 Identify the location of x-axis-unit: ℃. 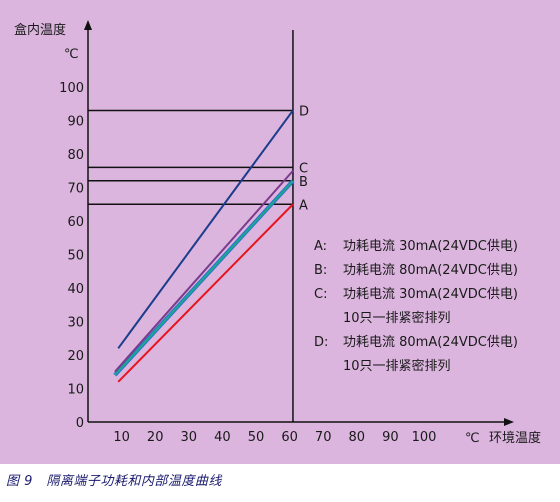
(472, 438).